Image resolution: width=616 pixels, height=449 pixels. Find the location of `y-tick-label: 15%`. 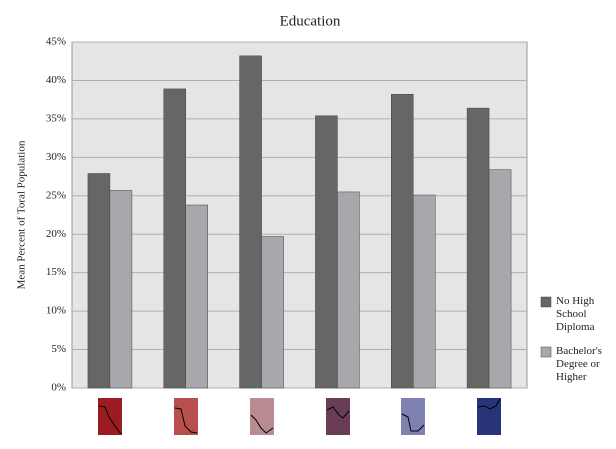

y-tick-label: 15% is located at coordinates (56, 272).